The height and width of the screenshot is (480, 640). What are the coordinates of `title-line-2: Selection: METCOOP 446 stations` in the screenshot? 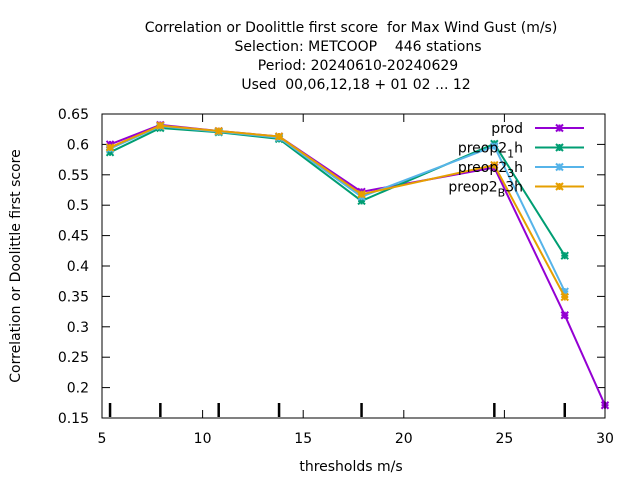 It's located at (357, 47).